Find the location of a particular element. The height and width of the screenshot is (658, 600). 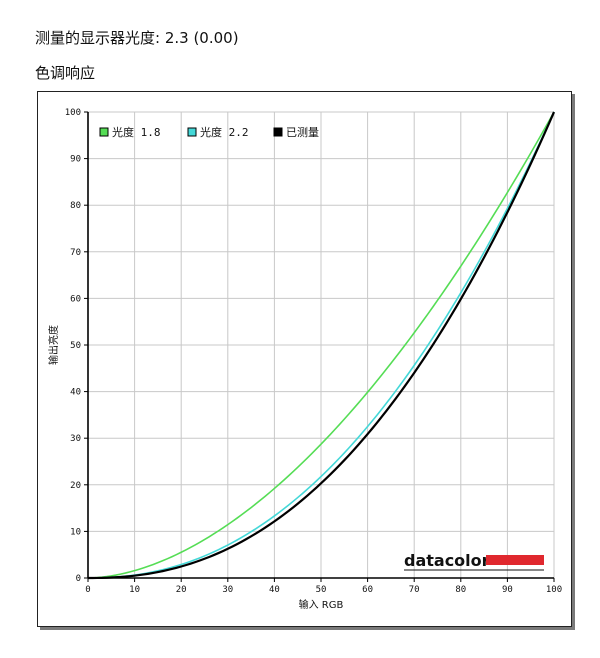

y-tick-label: 90 is located at coordinates (75, 160).